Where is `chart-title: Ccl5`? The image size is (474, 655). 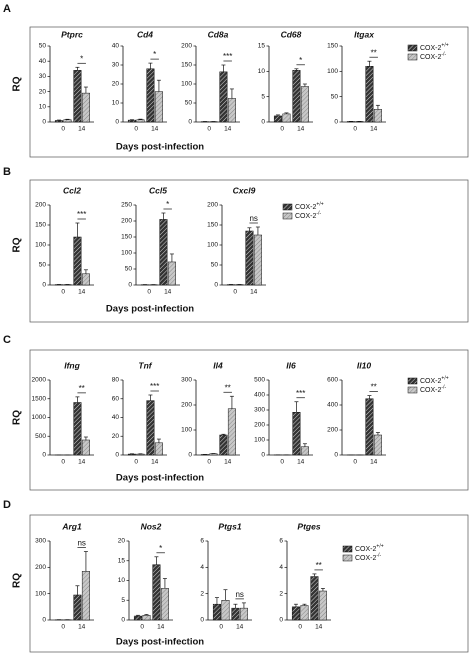
chart-title: Ccl5 is located at coordinates (158, 190).